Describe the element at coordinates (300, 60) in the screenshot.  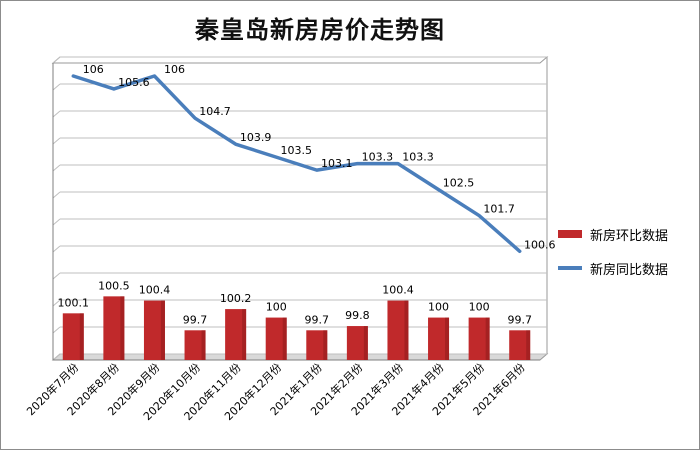
I see `plot-top-edge` at that location.